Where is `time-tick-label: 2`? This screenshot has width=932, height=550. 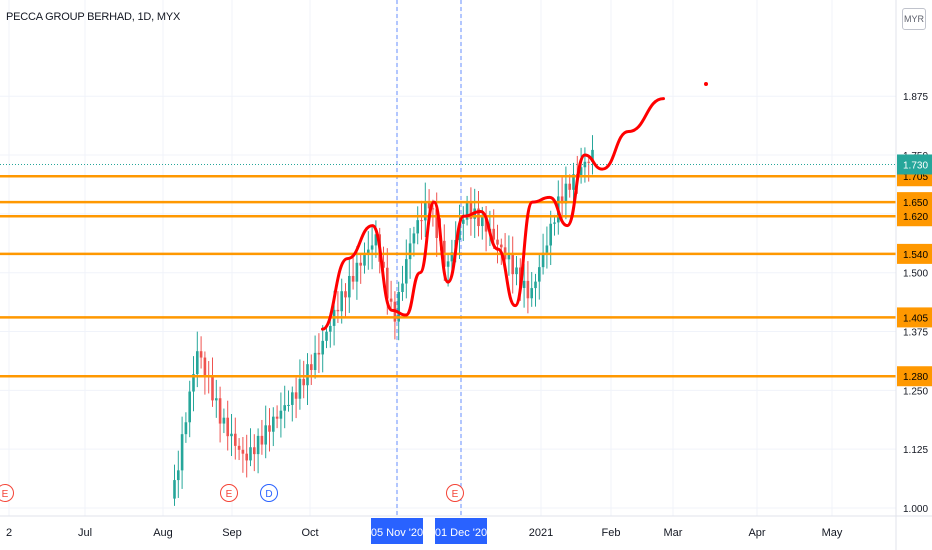
time-tick-label: 2 is located at coordinates (9, 533).